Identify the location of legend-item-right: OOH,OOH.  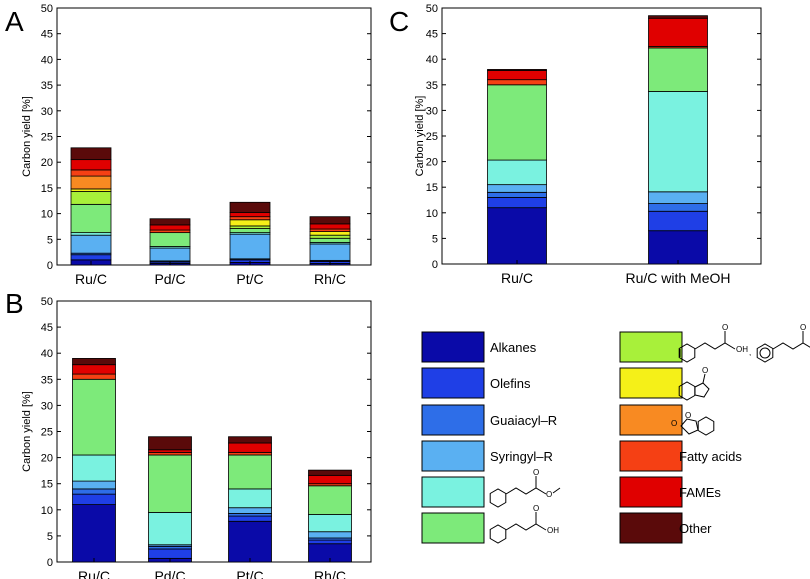
(714, 343).